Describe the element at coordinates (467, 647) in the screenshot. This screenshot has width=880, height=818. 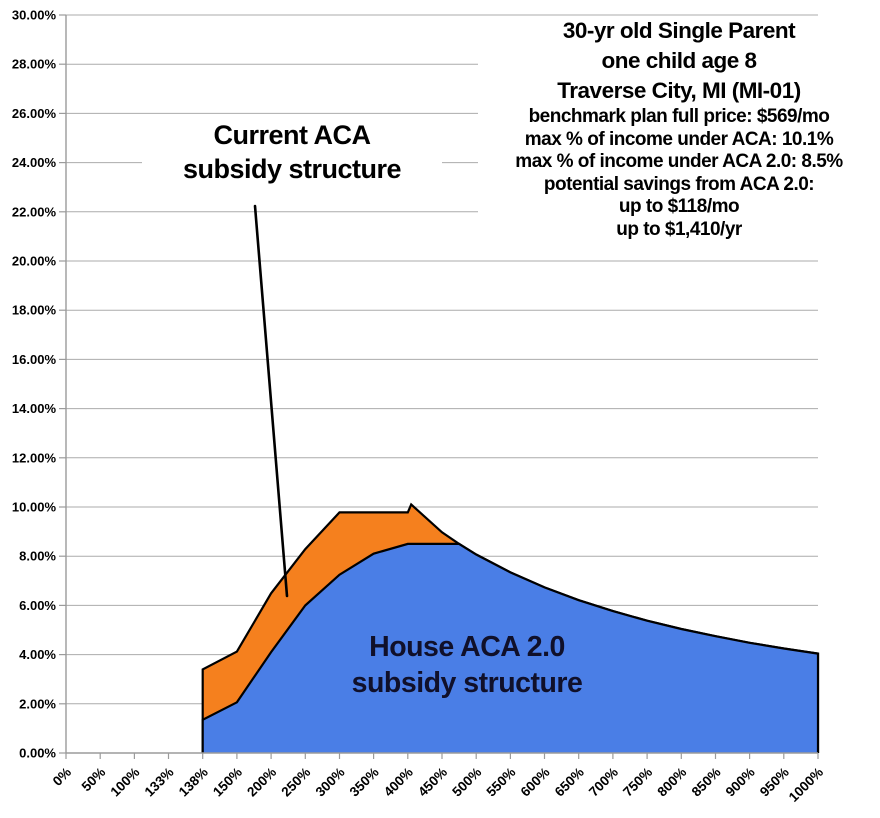
I see `annotation-house-aca-line1: House ACA 2.0` at that location.